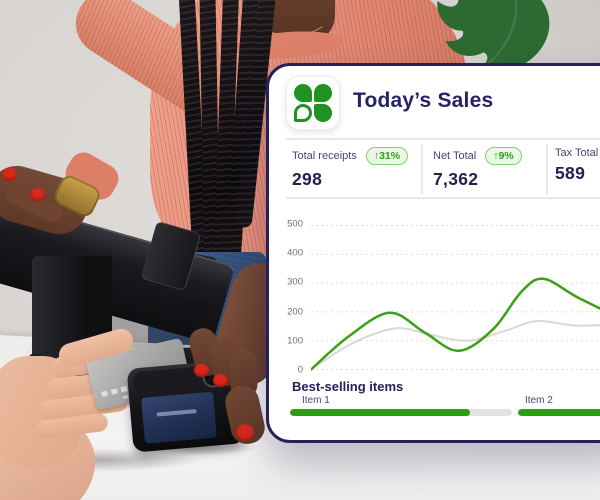  I want to click on monstera-leaf, so click(492, 43).